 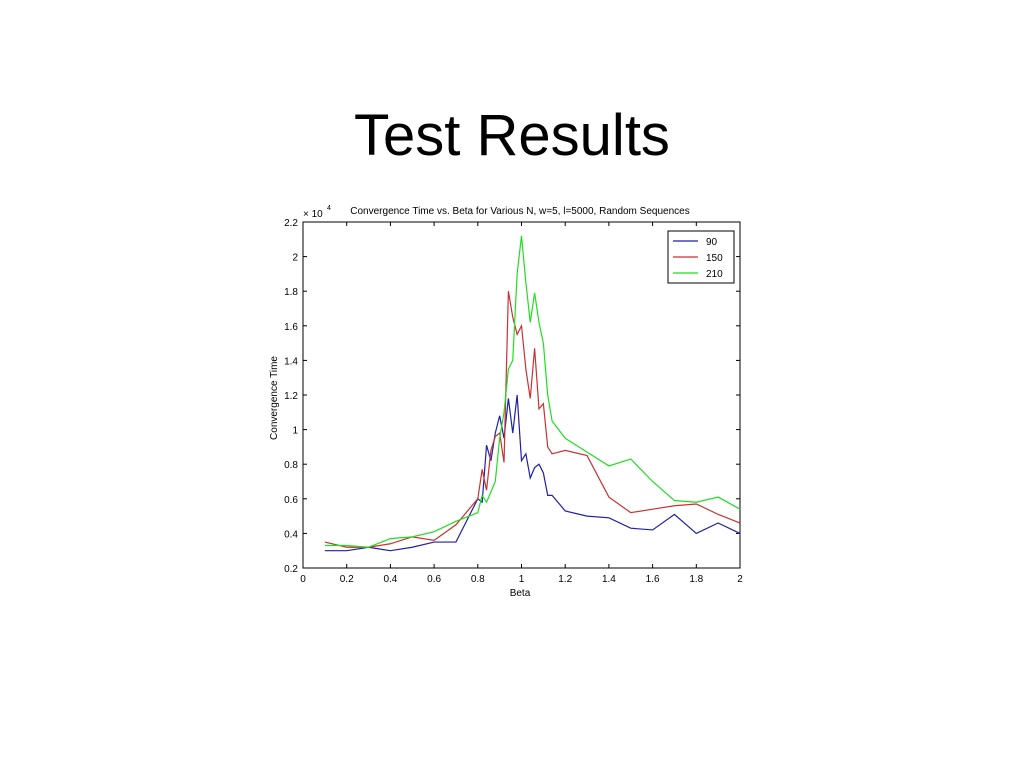 I want to click on y-axis-label: Convergence Time, so click(x=274, y=398).